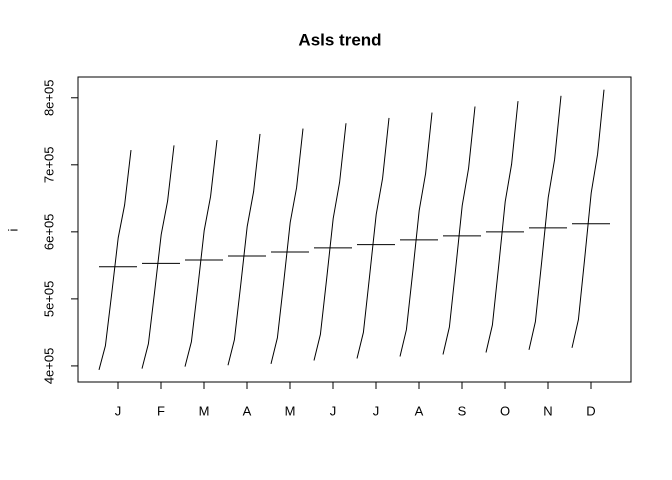  What do you see at coordinates (48, 165) in the screenshot?
I see `y-tick-label: 7e+05` at bounding box center [48, 165].